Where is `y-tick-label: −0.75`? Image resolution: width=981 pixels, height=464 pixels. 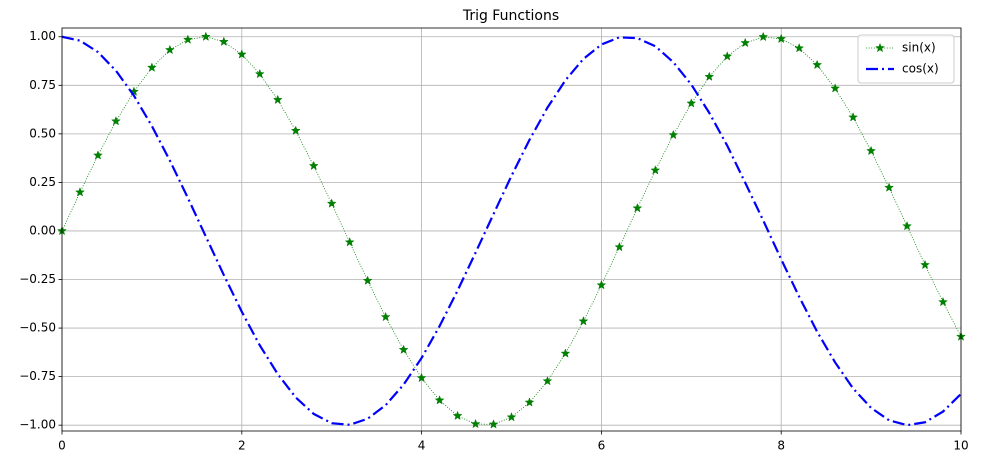
y-tick-label: −0.75 is located at coordinates (37, 376).